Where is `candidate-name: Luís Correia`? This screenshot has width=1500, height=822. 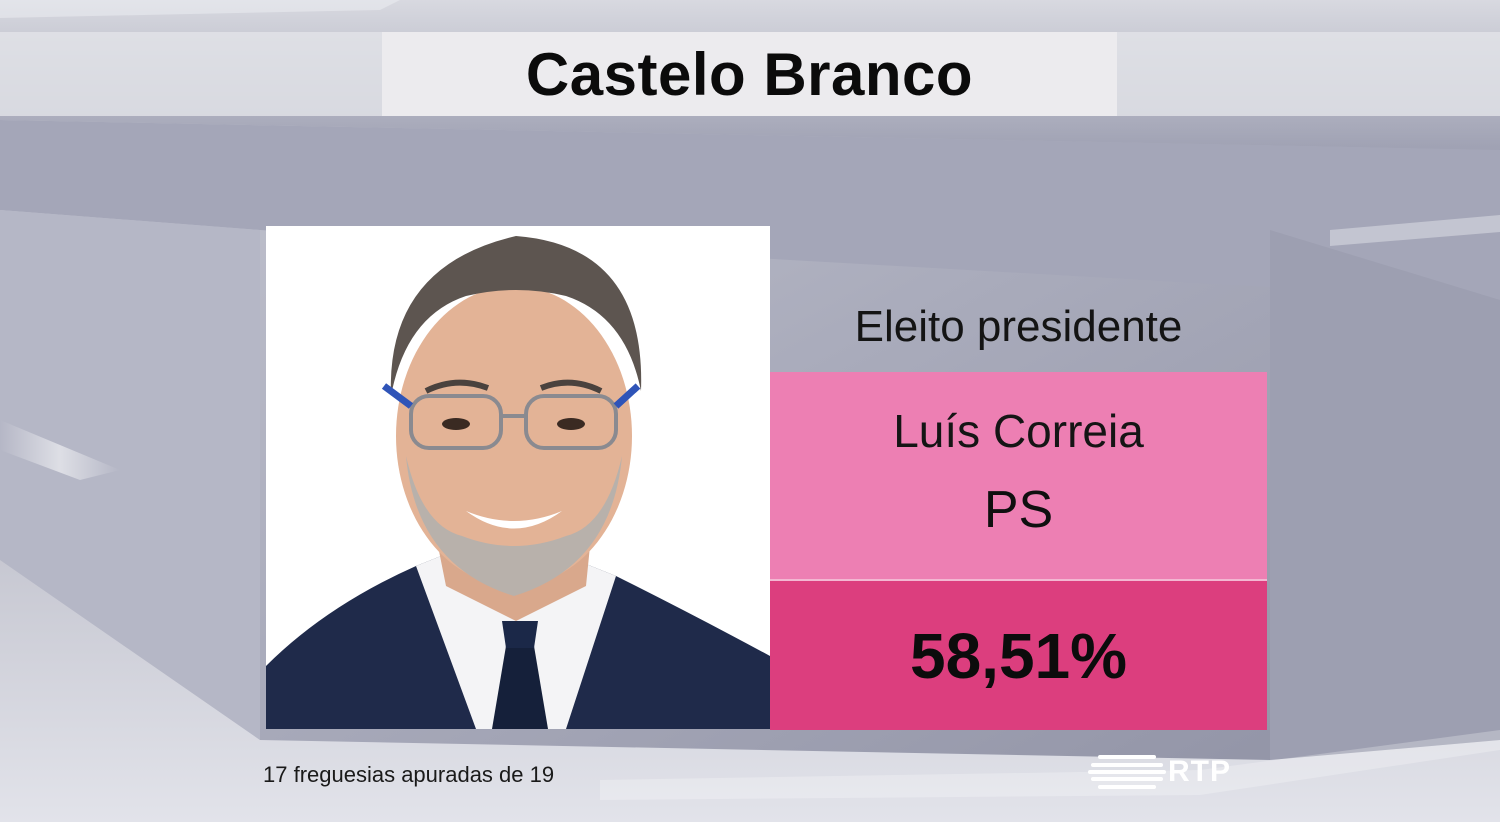 candidate-name: Luís Correia is located at coordinates (1018, 431).